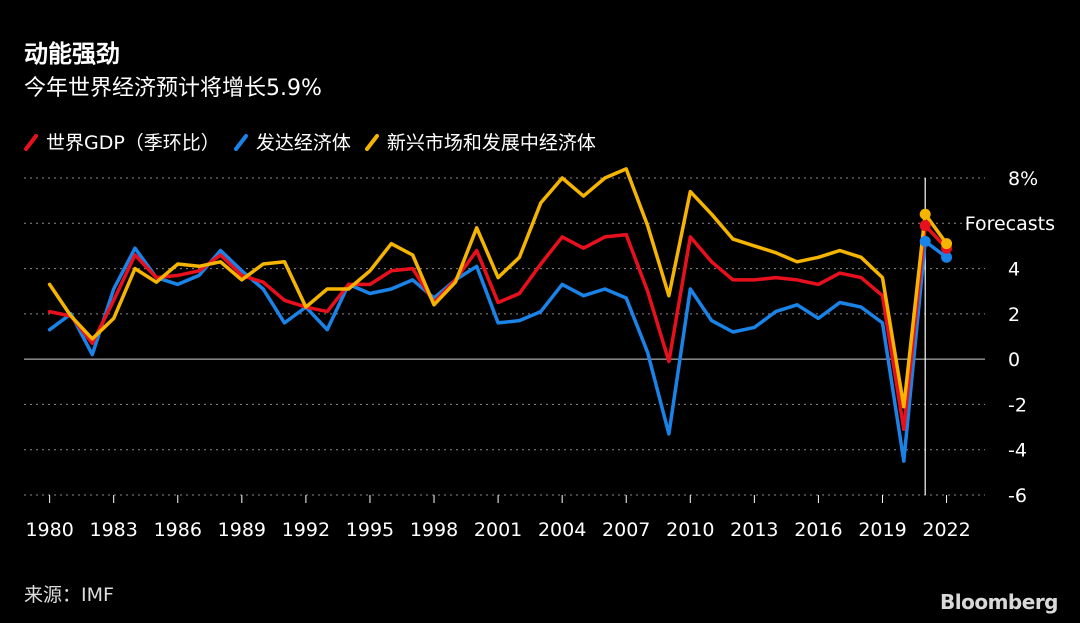 The width and height of the screenshot is (1080, 623). Describe the element at coordinates (491, 143) in the screenshot. I see `legend-label-emerging: 新兴市场和发展中经济体` at that location.